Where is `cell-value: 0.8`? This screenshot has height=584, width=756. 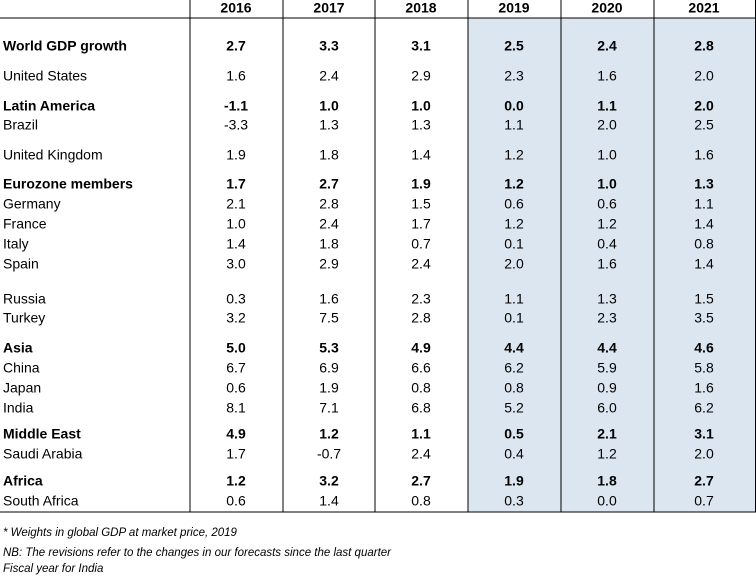
cell-value: 0.8 is located at coordinates (704, 244).